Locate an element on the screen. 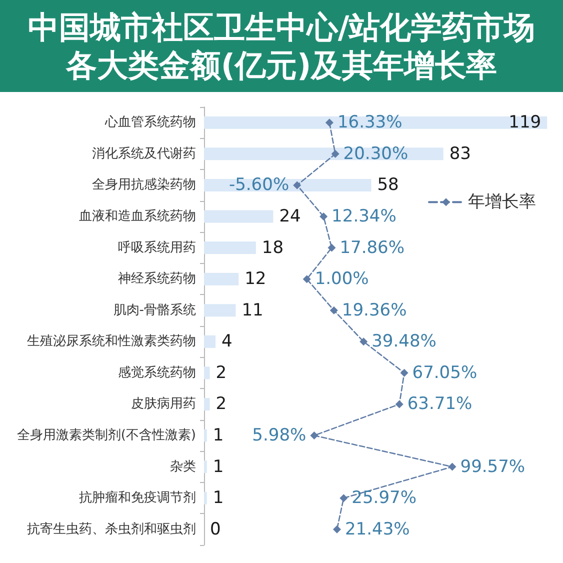 This screenshot has height=563, width=563. y-tick-label: 皮肤病用药 is located at coordinates (163, 404).